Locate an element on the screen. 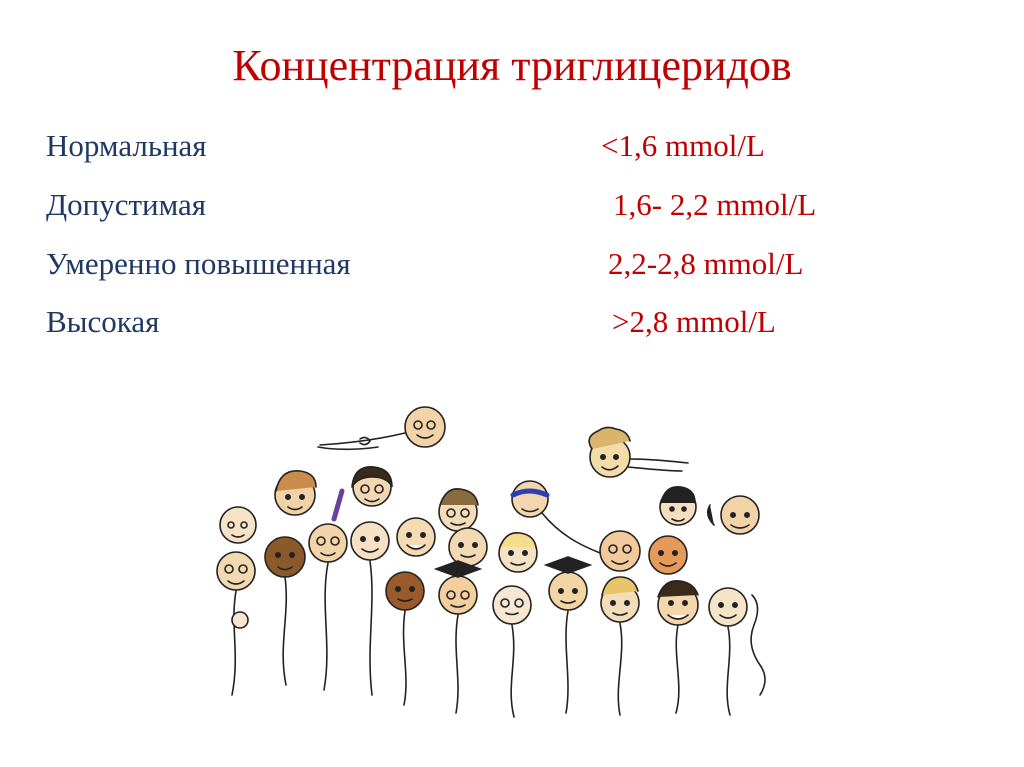  category-value: 1,6- 2,2 mmol/L is located at coordinates (715, 204).